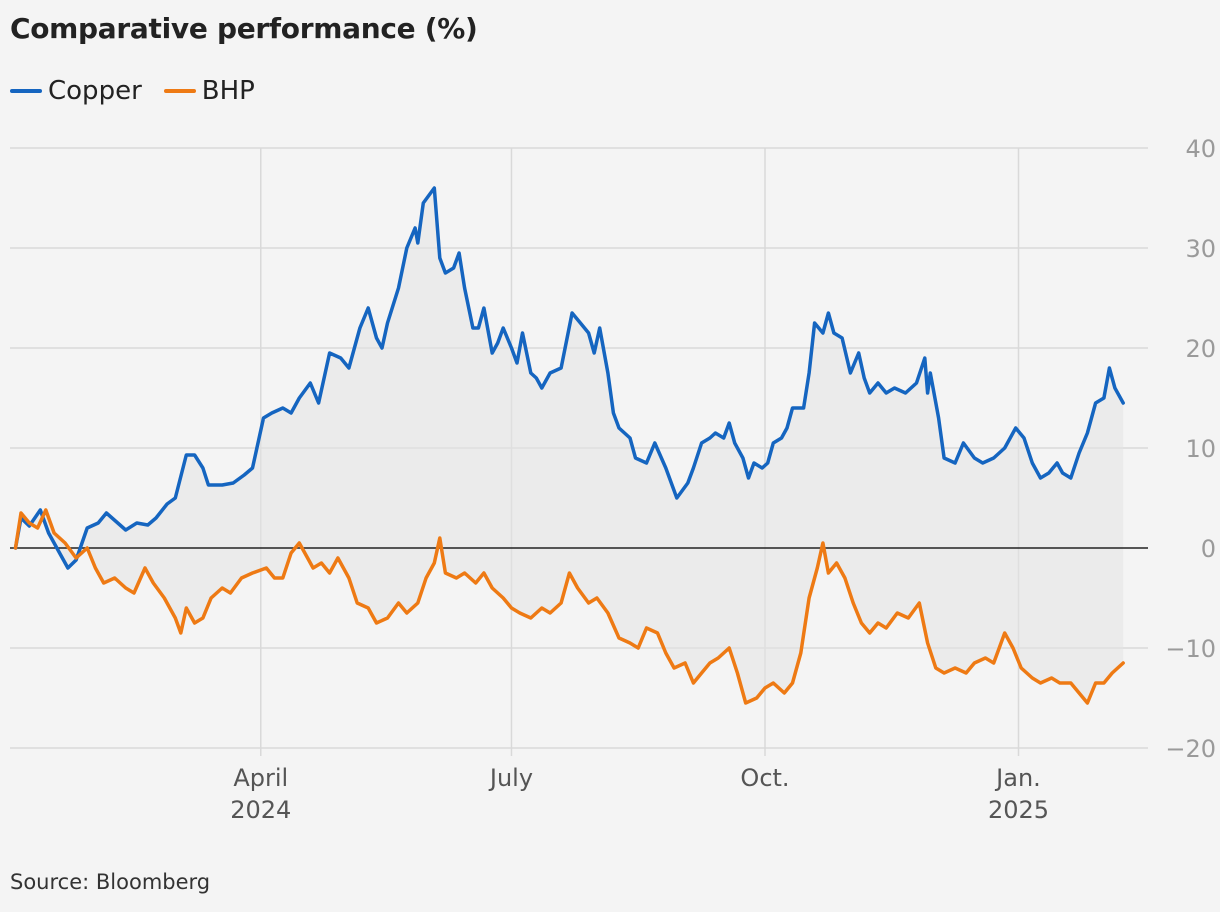 This screenshot has height=912, width=1220. What do you see at coordinates (260, 778) in the screenshot?
I see `x-tick-label: April` at bounding box center [260, 778].